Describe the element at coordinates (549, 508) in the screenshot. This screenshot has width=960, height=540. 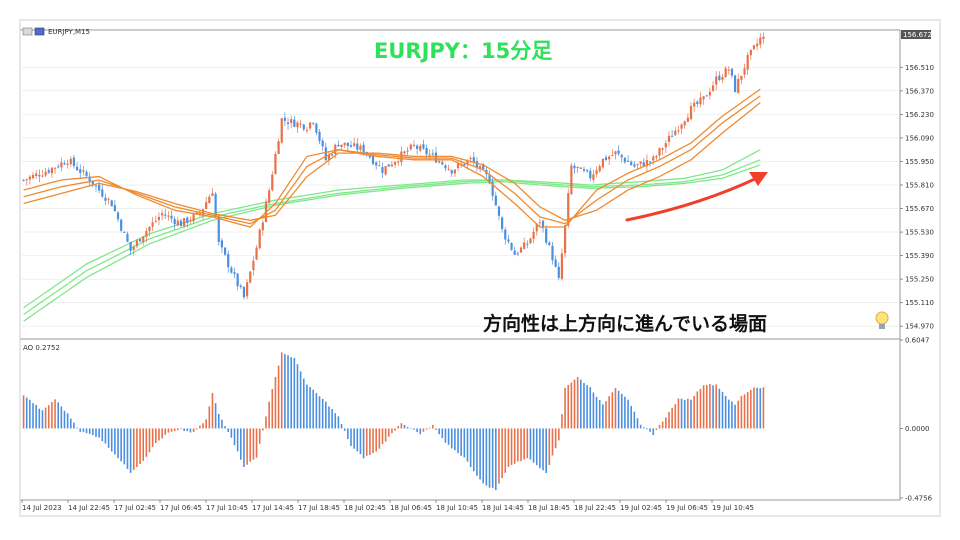
I see `time-tick-label: 18 Jul 18:45` at that location.